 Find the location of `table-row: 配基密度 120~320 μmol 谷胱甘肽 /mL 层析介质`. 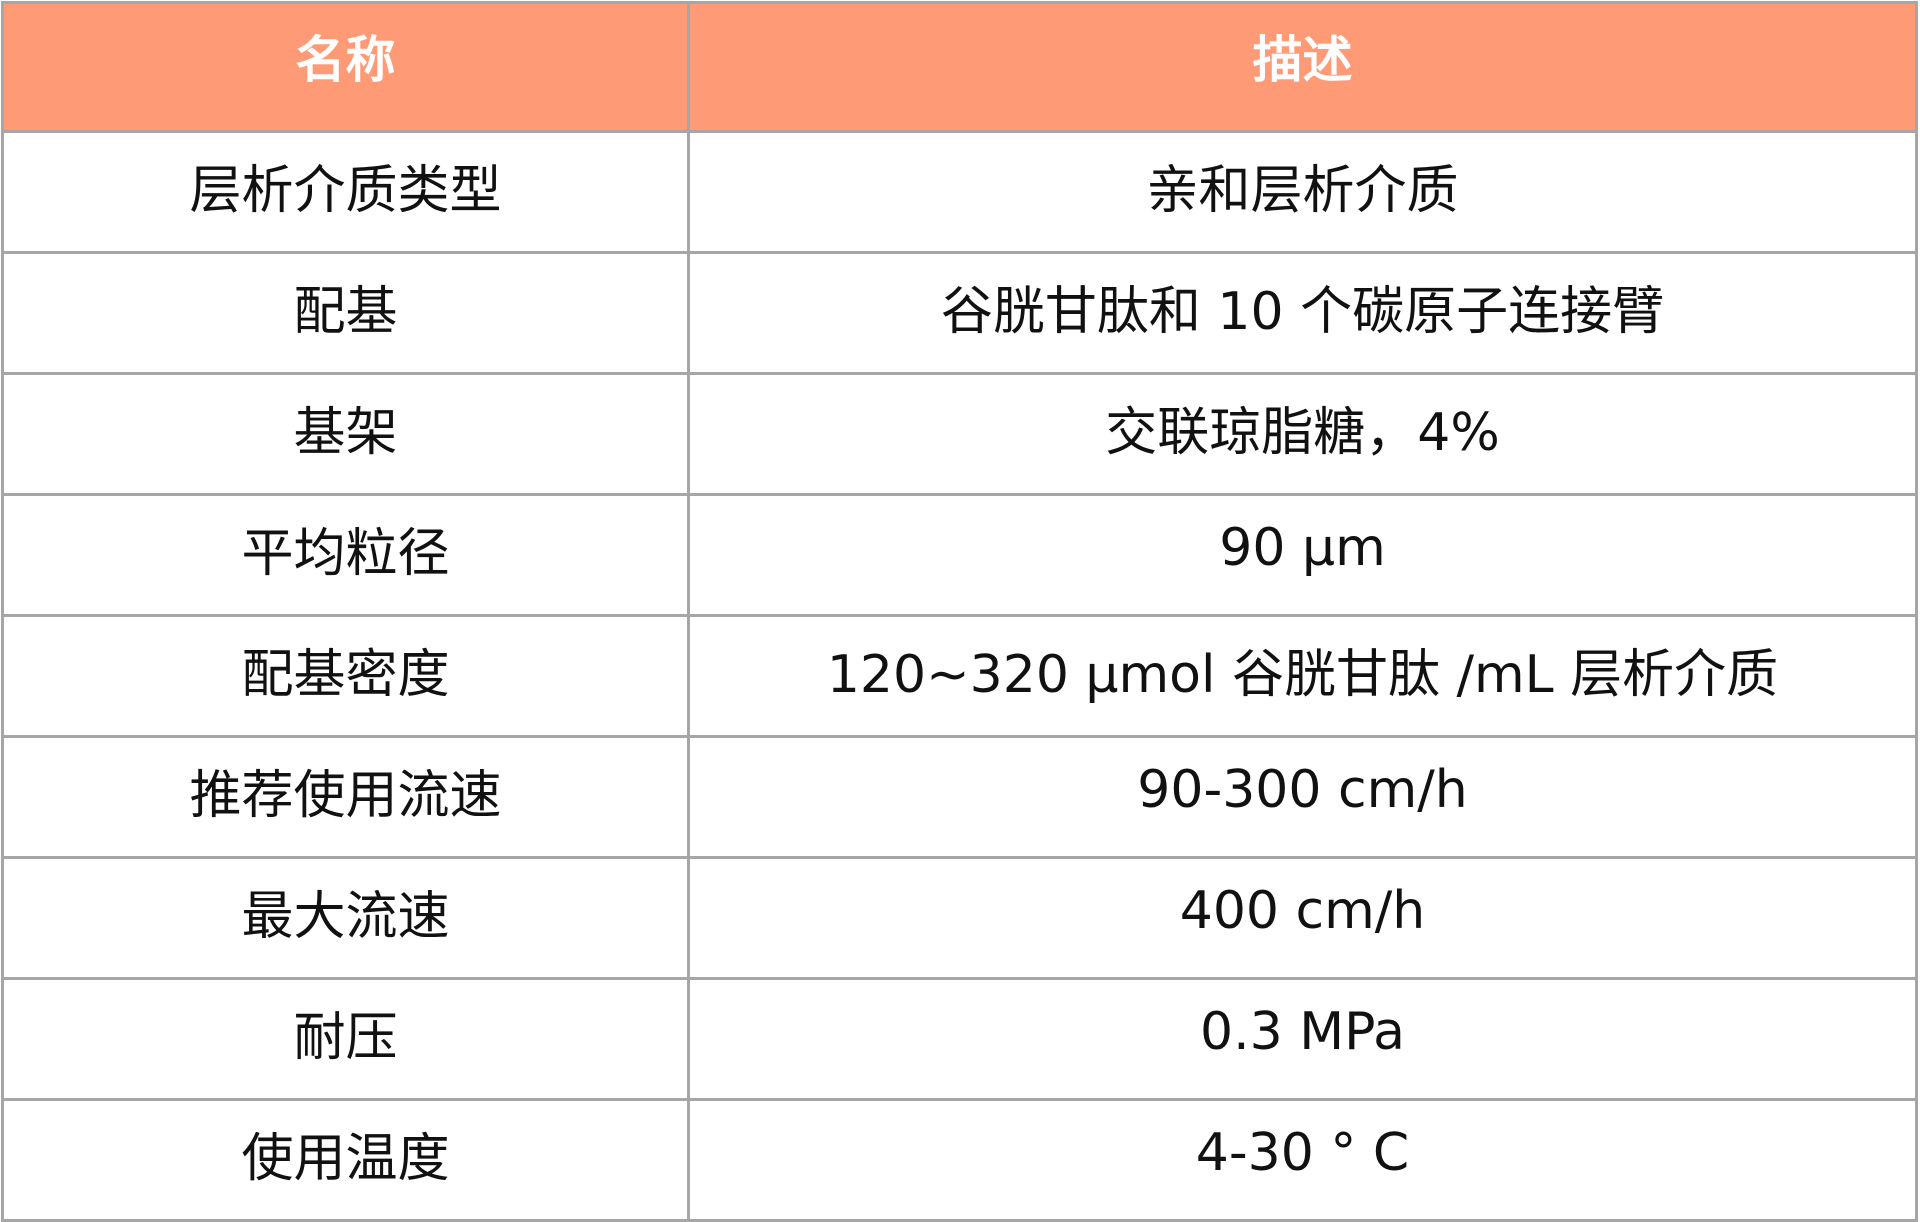

table-row: 配基密度 120~320 μmol 谷胱甘肽 /mL 层析介质 is located at coordinates (959, 676).